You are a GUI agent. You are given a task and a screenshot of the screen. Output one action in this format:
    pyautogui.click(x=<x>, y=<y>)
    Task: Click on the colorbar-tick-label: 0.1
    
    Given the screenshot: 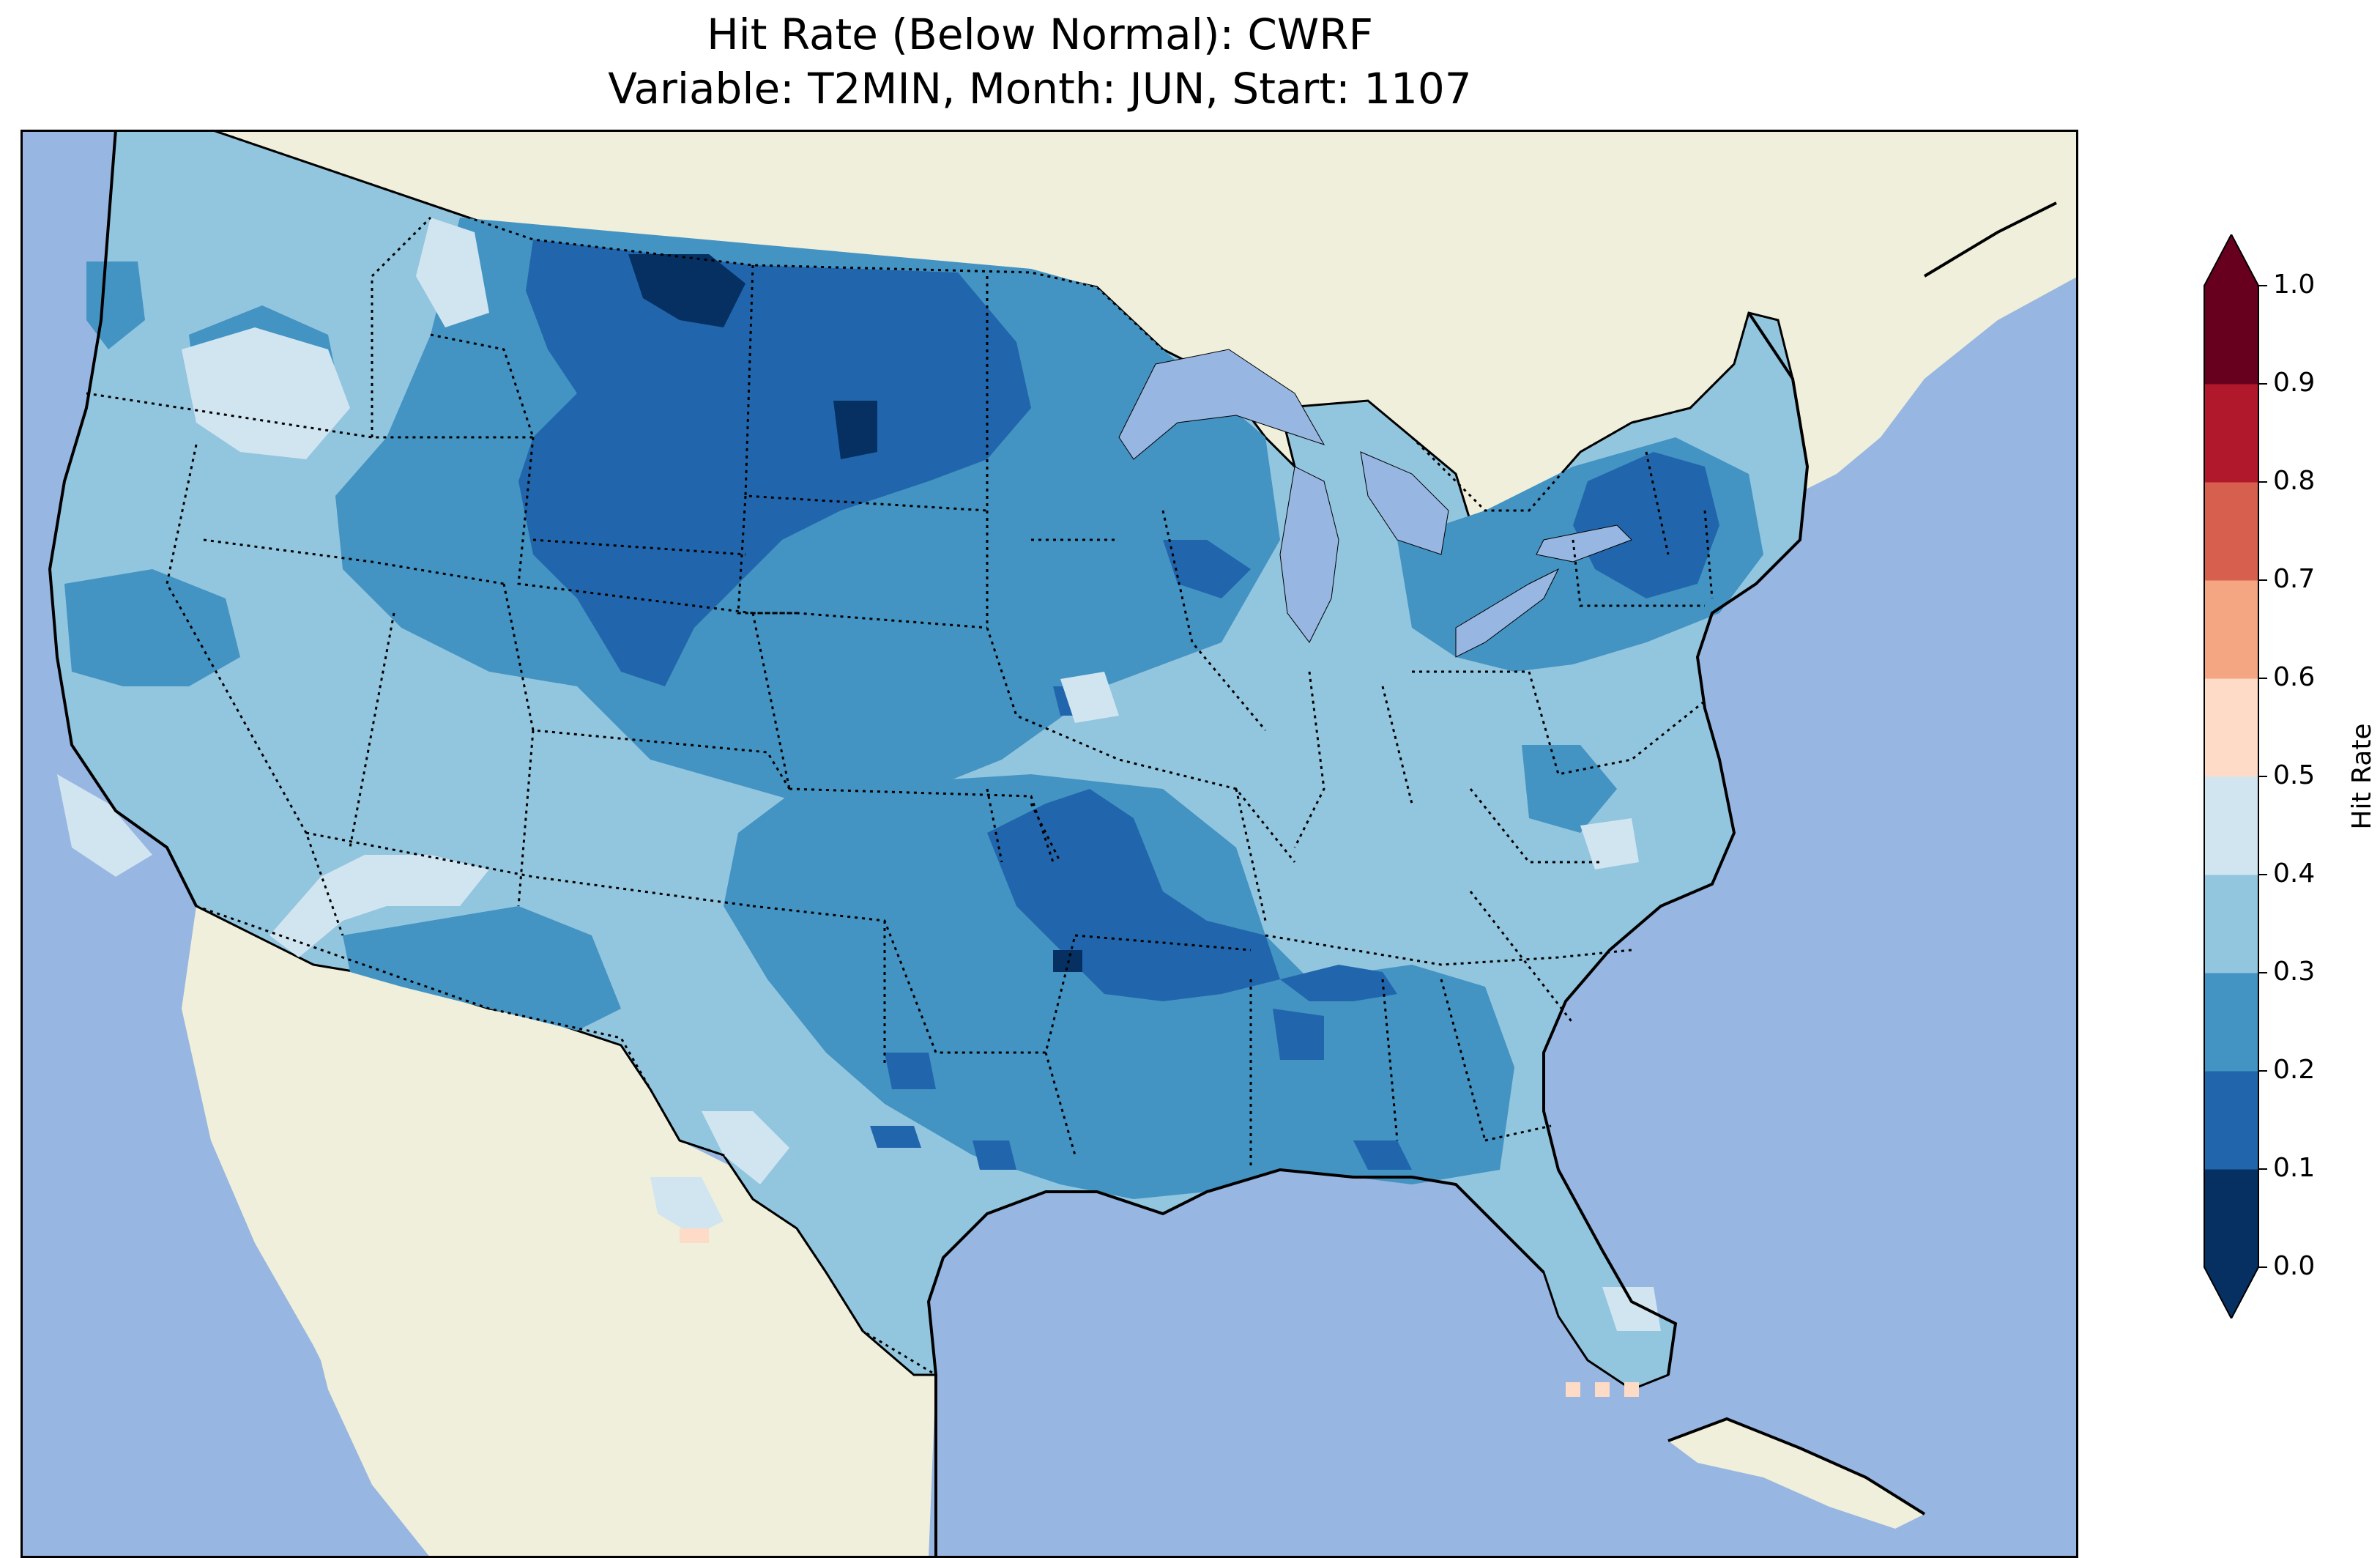 What is the action you would take?
    pyautogui.click(x=2294, y=1168)
    